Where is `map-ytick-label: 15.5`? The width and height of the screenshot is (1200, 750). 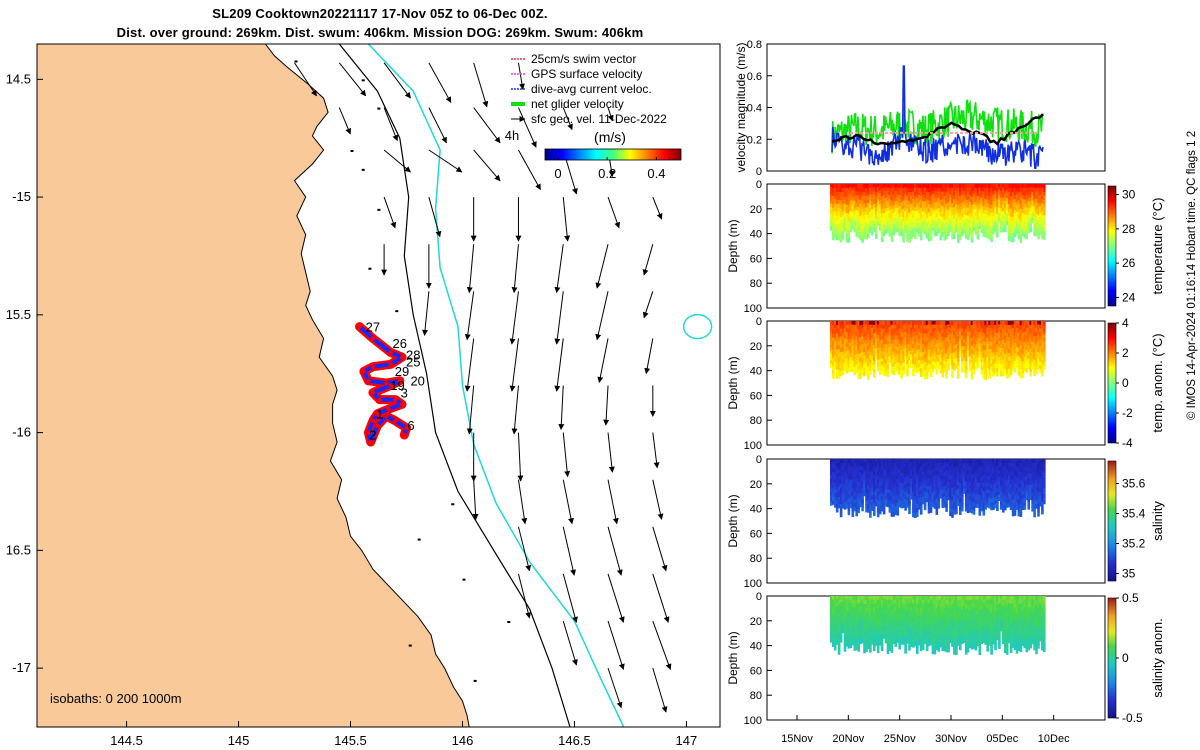
map-ytick-label: 15.5 is located at coordinates (18, 314).